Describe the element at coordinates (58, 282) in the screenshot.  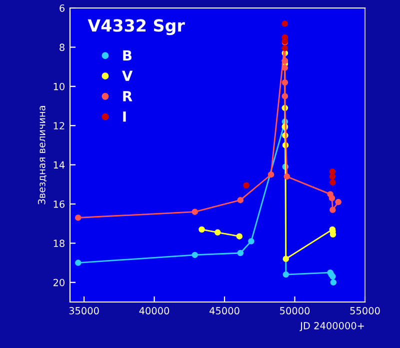
I see `y-tick-label: 20` at that location.